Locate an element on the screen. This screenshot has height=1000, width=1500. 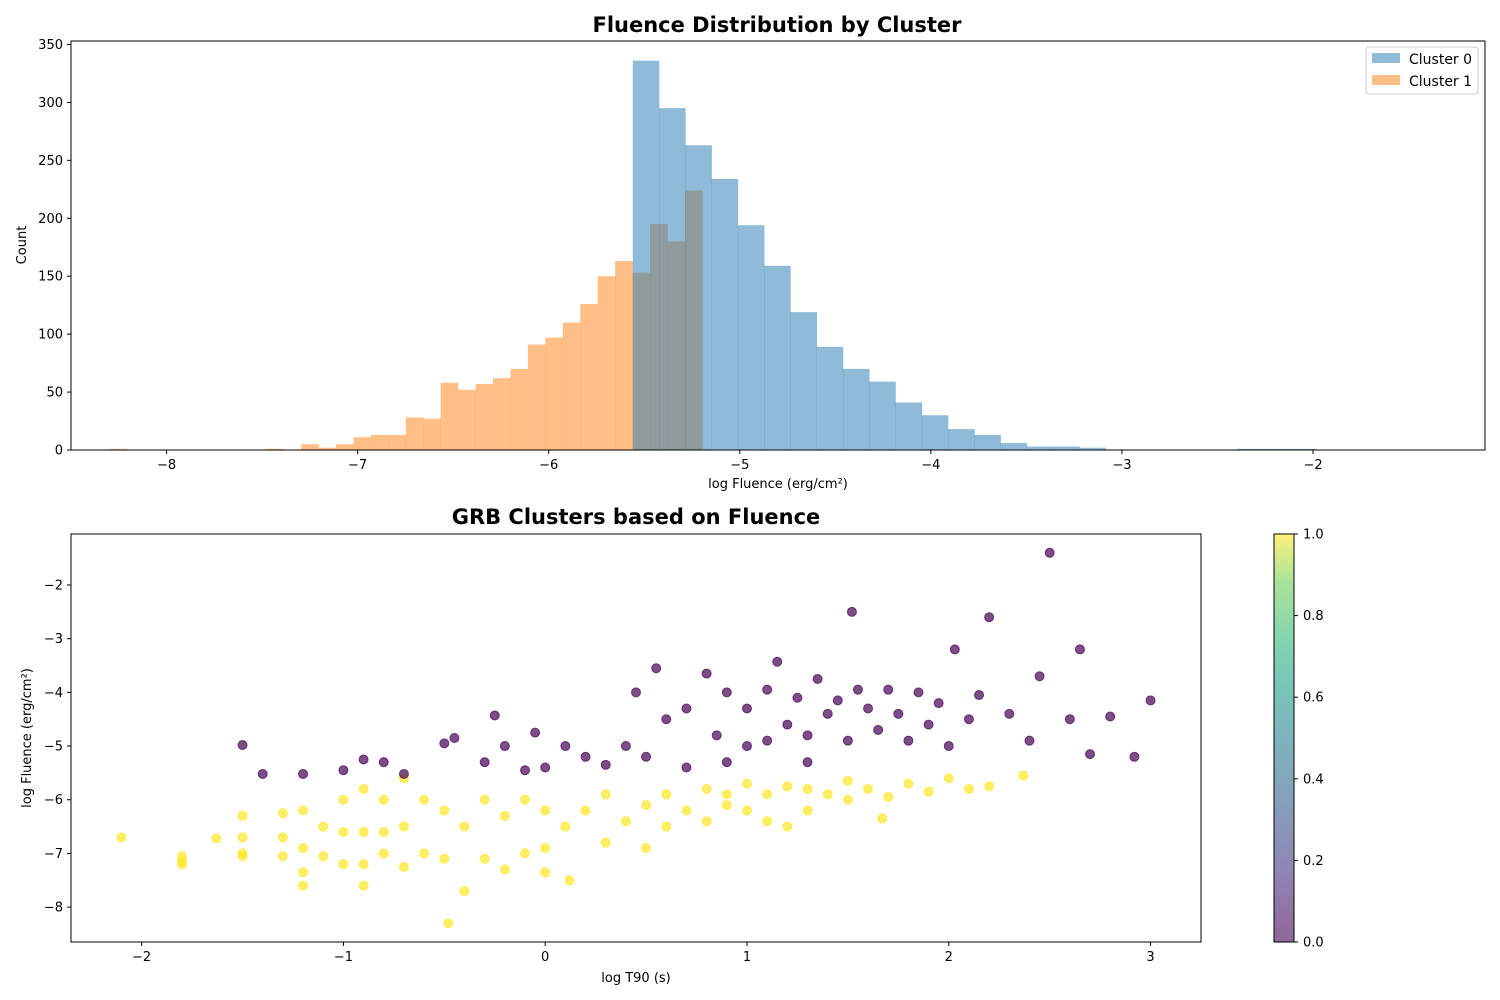
scatter-y-label: log Fluence (erg/cm²) is located at coordinates (27, 738).